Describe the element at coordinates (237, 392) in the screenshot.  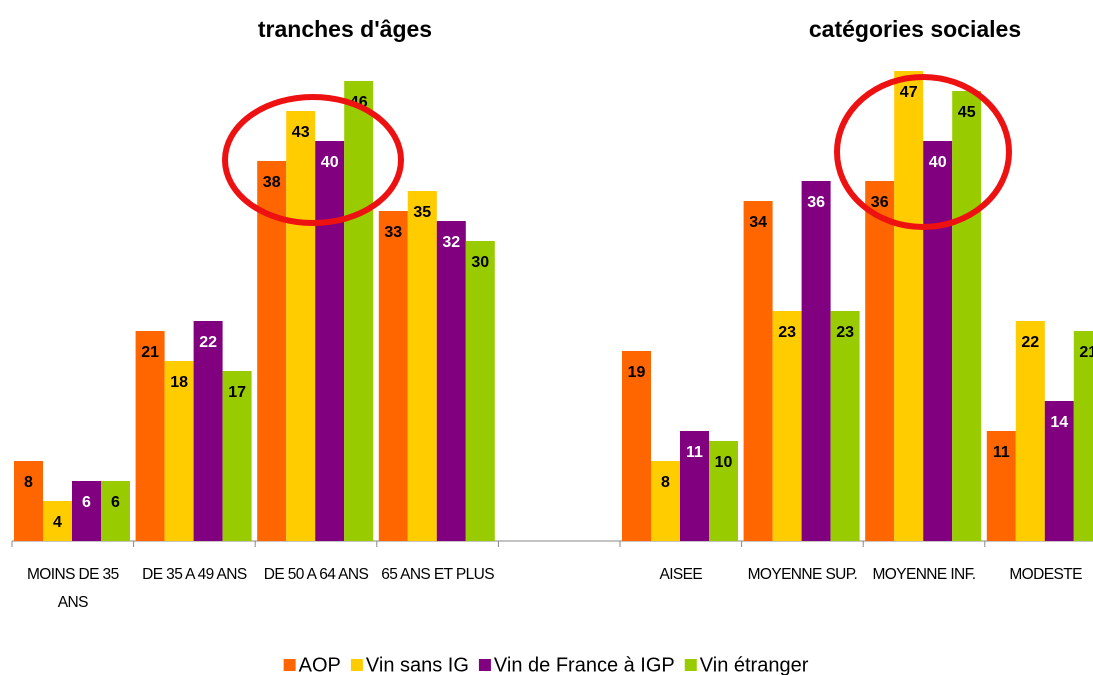
I see `data-label: 17` at that location.